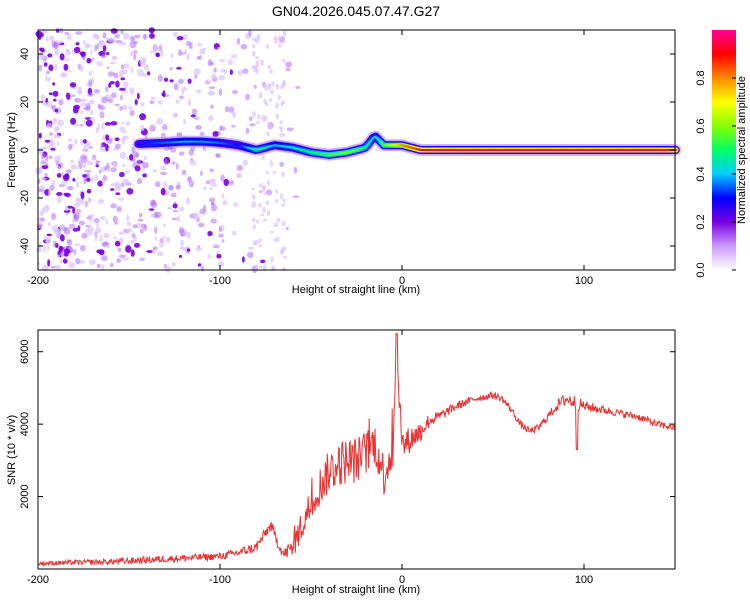 Image resolution: width=750 pixels, height=600 pixels. Describe the element at coordinates (25, 246) in the screenshot. I see `y-tick-label: -40` at that location.